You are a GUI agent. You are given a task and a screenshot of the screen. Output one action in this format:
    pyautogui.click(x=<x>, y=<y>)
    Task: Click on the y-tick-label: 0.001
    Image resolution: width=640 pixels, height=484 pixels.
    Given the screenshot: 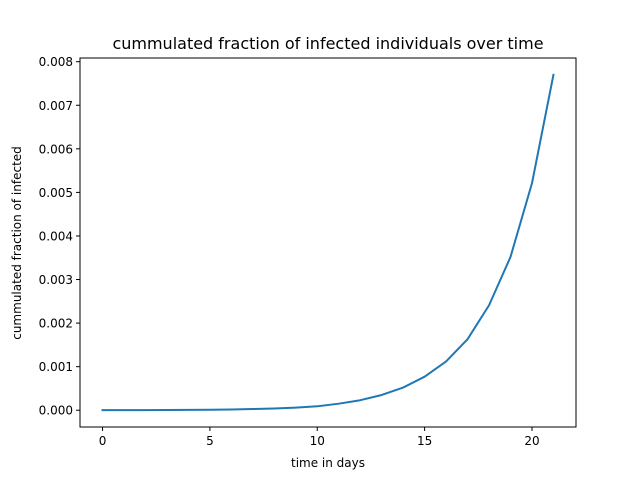 What is the action you would take?
    pyautogui.click(x=56, y=367)
    